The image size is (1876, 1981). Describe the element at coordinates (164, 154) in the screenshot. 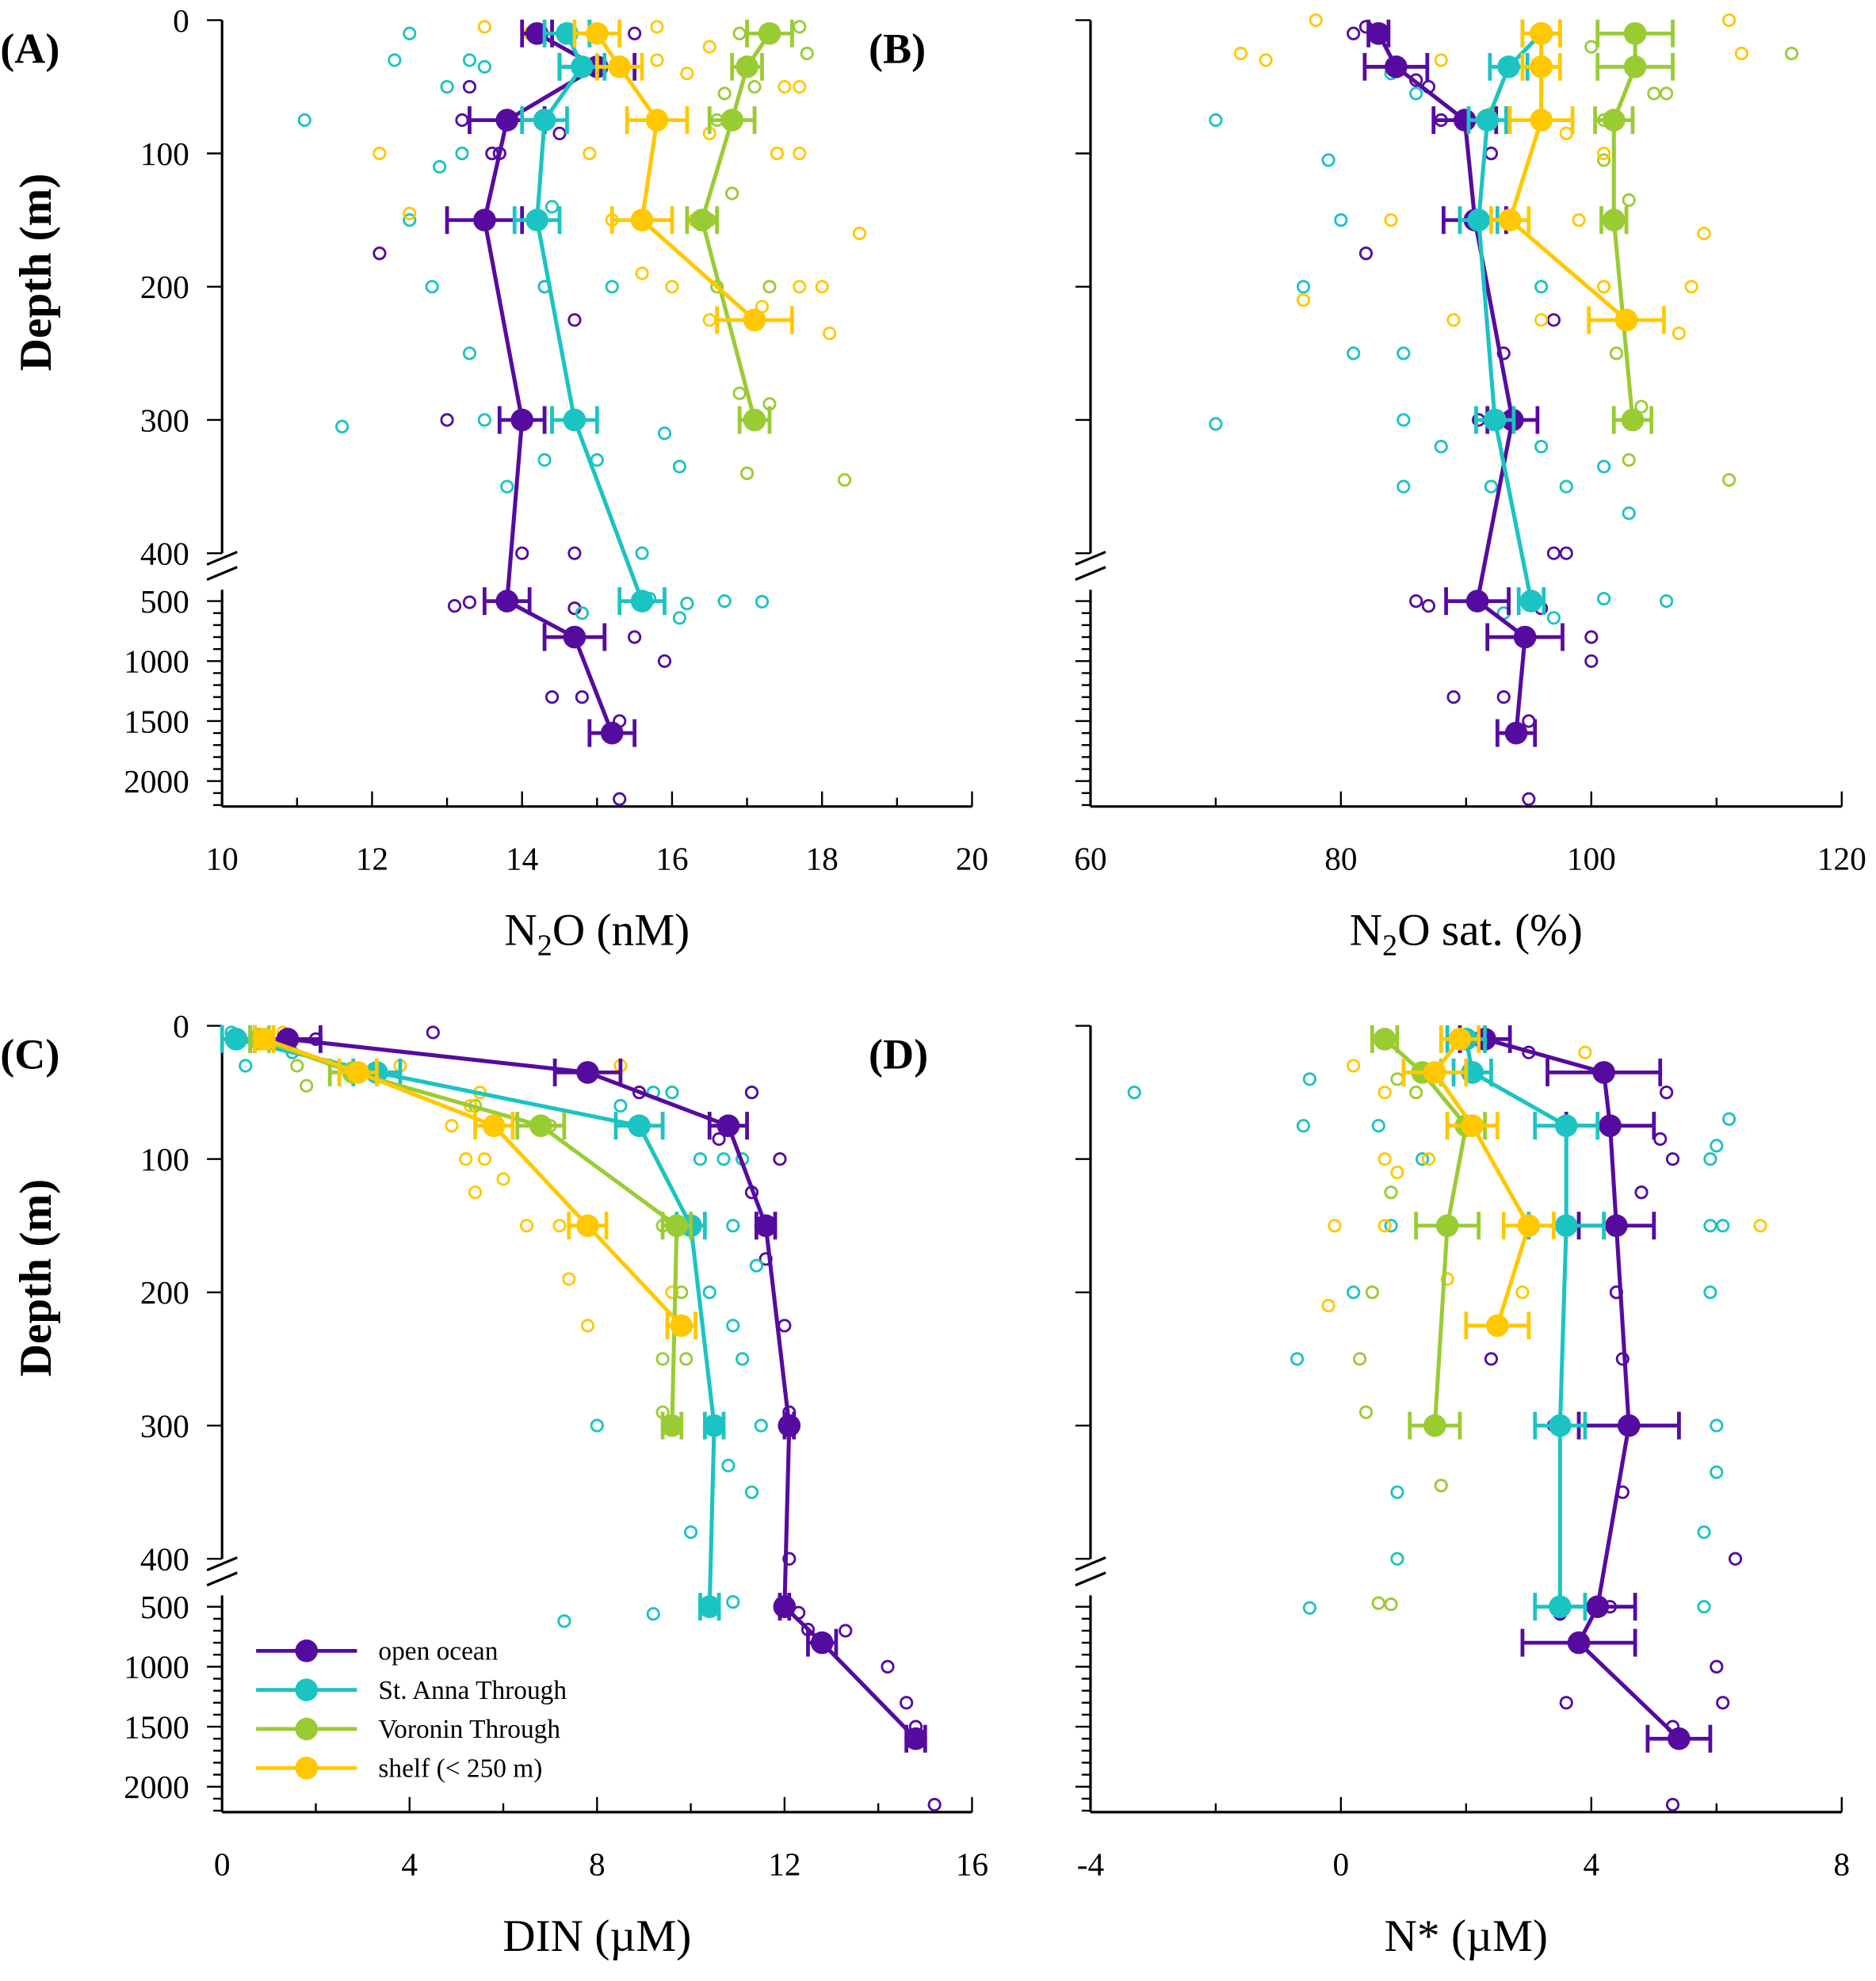

I see `y-tick-label: 100` at that location.